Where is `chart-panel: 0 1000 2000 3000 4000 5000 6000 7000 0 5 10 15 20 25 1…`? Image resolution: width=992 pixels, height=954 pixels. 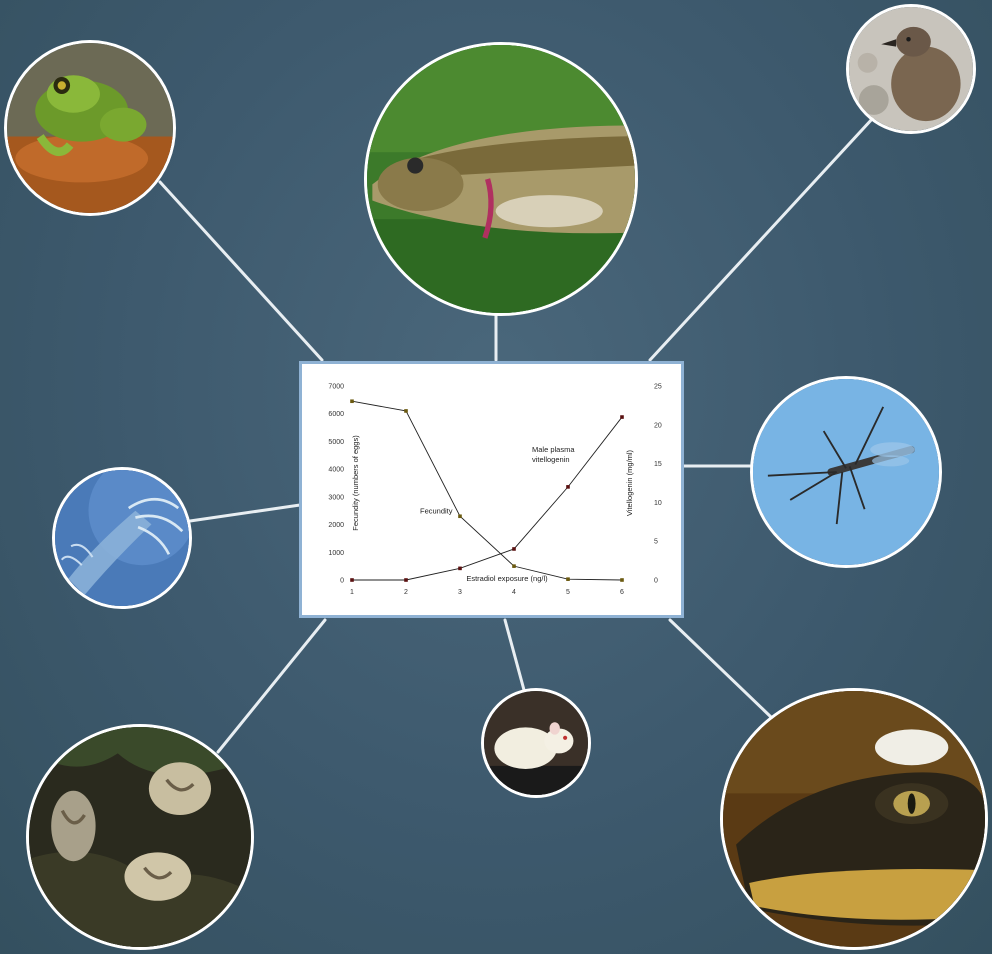 chart-panel: 0 1000 2000 3000 4000 5000 6000 7000 0 5 10 15 20 25 1… is located at coordinates (491, 489).